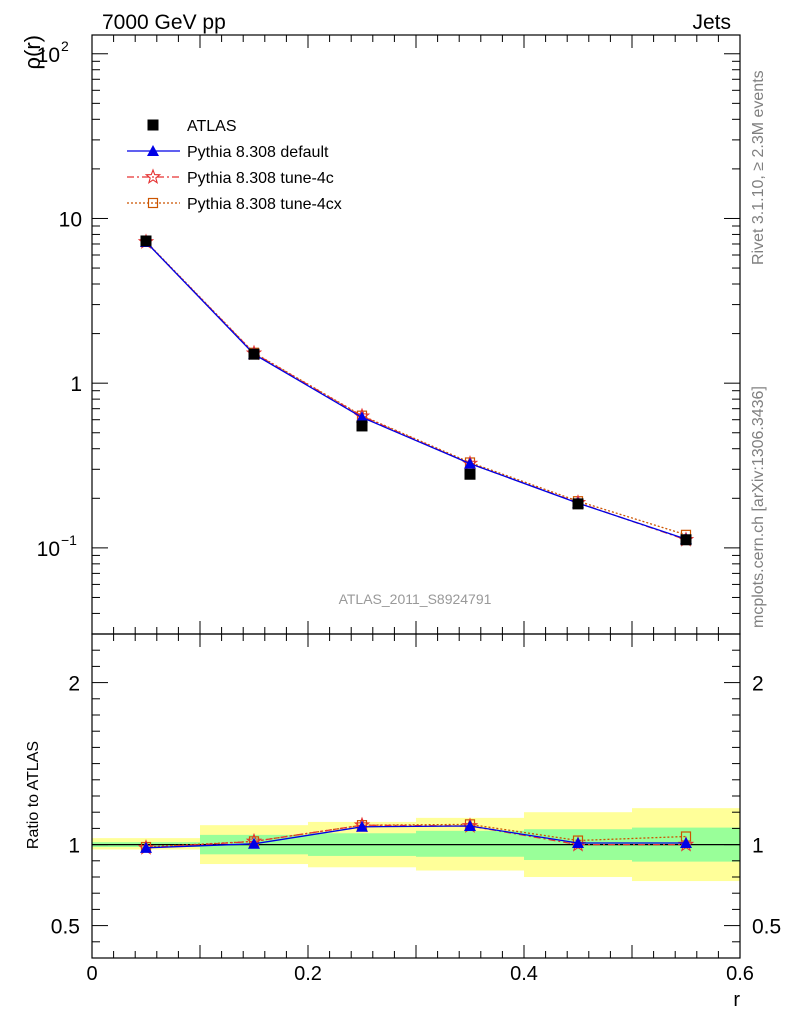 Image resolution: width=786 pixels, height=1029 pixels. Describe the element at coordinates (164, 22) in the screenshot. I see `header-left-label: 7000 GeV pp` at that location.